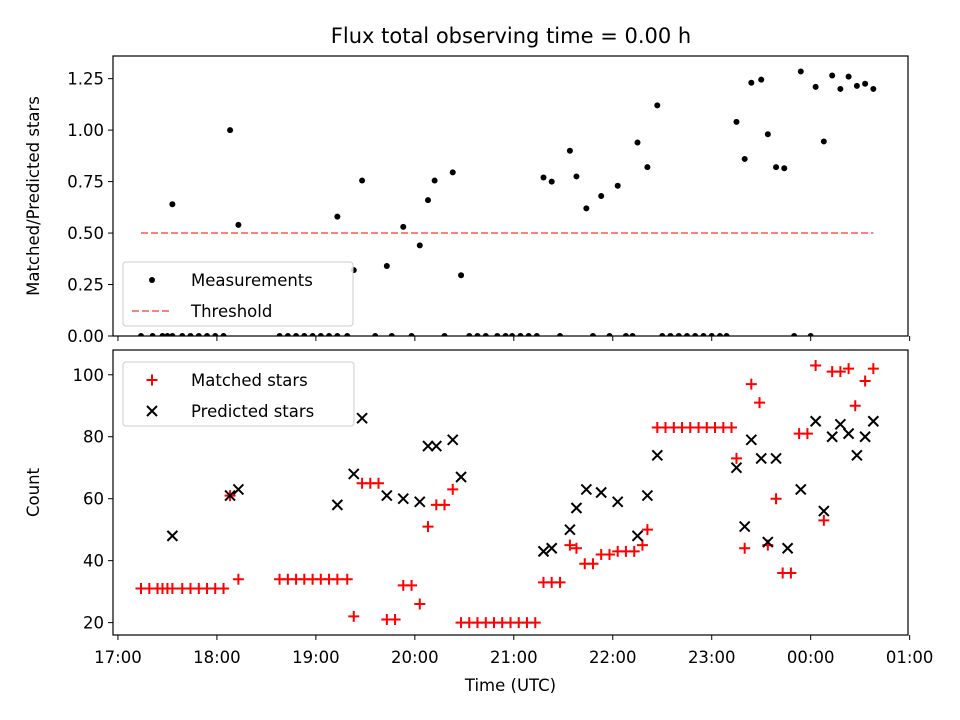 This screenshot has width=960, height=720. Describe the element at coordinates (811, 657) in the screenshot. I see `x-tick-label: 00:00` at that location.